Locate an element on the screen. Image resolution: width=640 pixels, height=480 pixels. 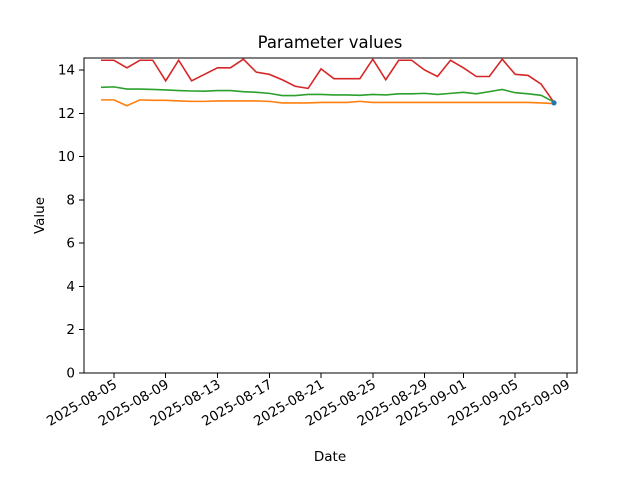
series-line-red-series is located at coordinates (328, 80).